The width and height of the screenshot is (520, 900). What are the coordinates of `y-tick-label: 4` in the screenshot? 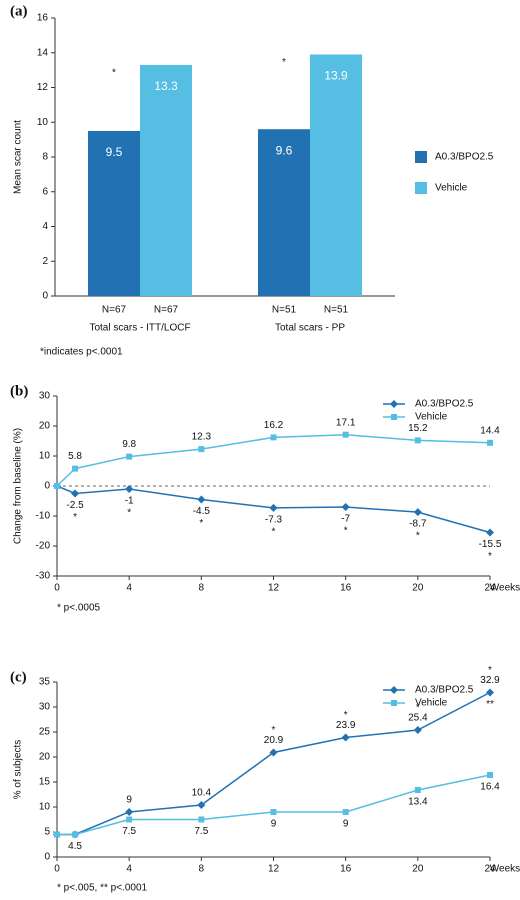 It's located at (45, 226).